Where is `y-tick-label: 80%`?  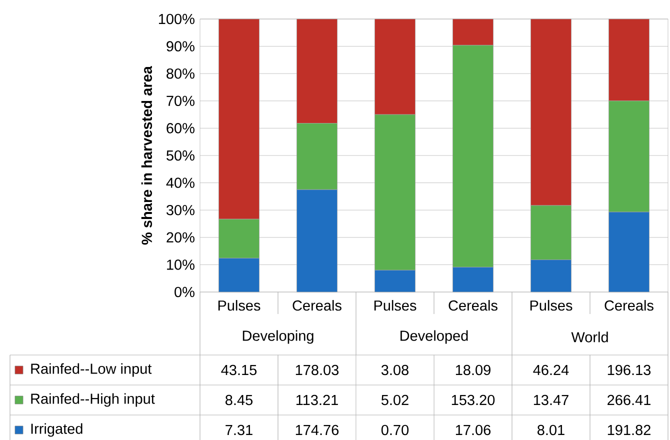 y-tick-label: 80% is located at coordinates (180, 73).